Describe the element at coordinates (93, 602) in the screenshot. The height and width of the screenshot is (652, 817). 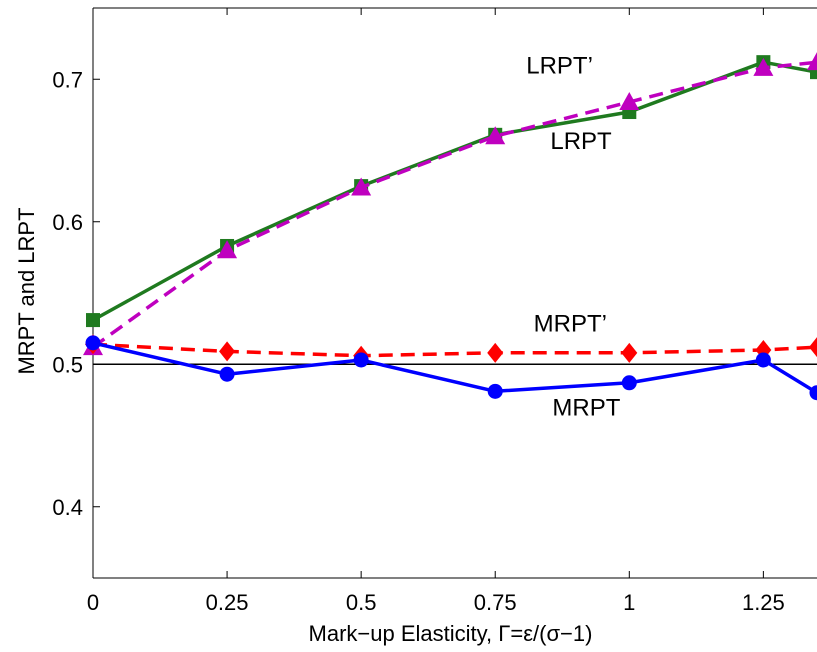
I see `x-tick-label: 0` at that location.